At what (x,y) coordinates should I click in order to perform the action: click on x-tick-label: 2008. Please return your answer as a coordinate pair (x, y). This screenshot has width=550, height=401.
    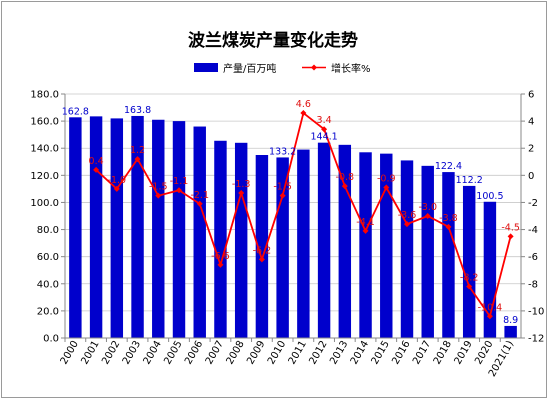
    Looking at the image, I should click on (236, 353).